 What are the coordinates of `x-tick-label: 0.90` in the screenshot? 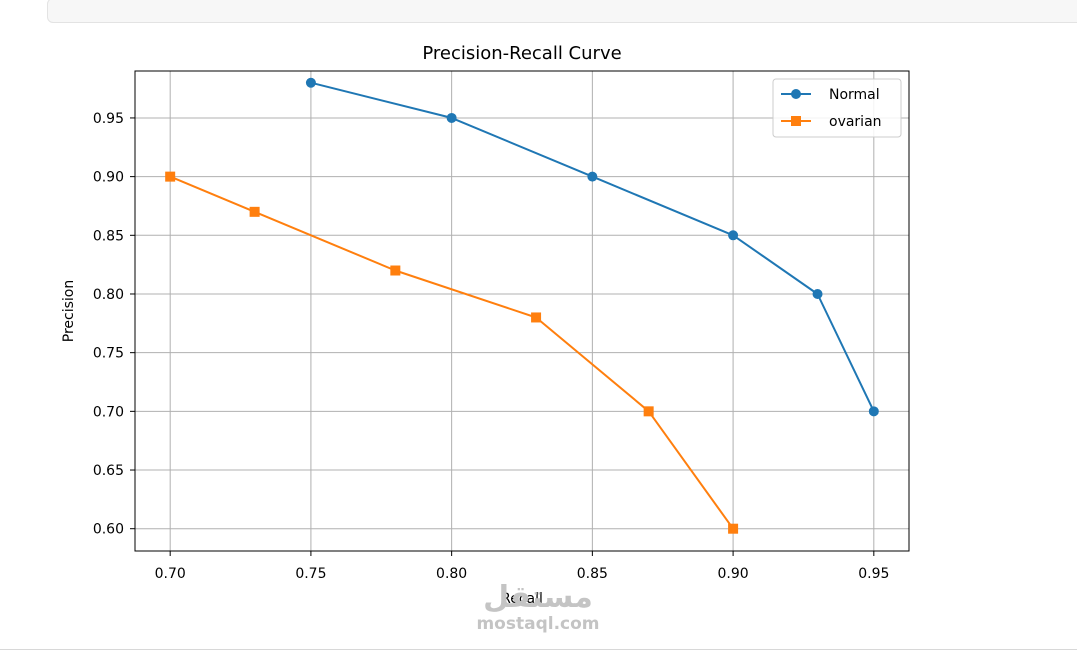 It's located at (733, 574).